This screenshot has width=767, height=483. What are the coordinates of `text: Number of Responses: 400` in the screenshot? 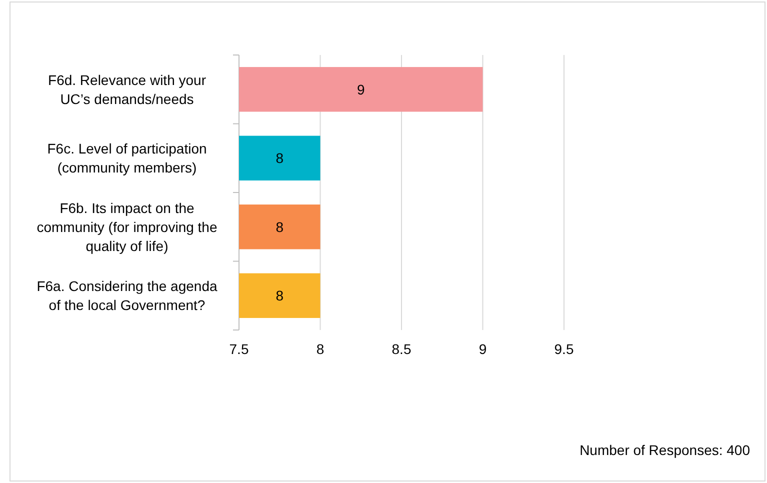 It's located at (665, 450).